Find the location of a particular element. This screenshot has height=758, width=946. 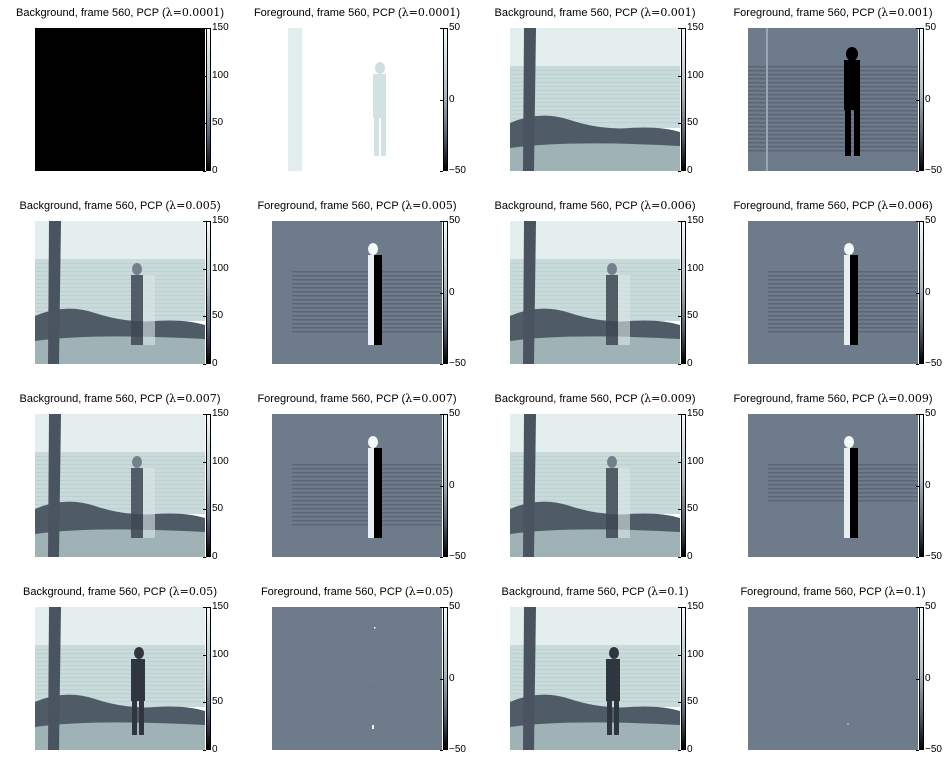

panel-title: Background, frame 560, PCP (λ=0.0001) is located at coordinates (120, 13).